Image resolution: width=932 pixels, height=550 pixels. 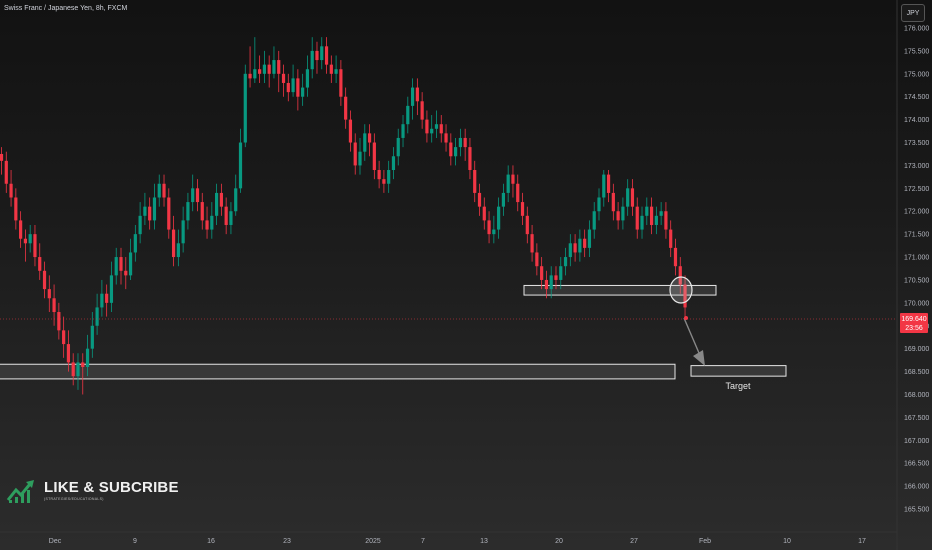 What do you see at coordinates (135, 541) in the screenshot?
I see `time-tick-label: 9` at bounding box center [135, 541].